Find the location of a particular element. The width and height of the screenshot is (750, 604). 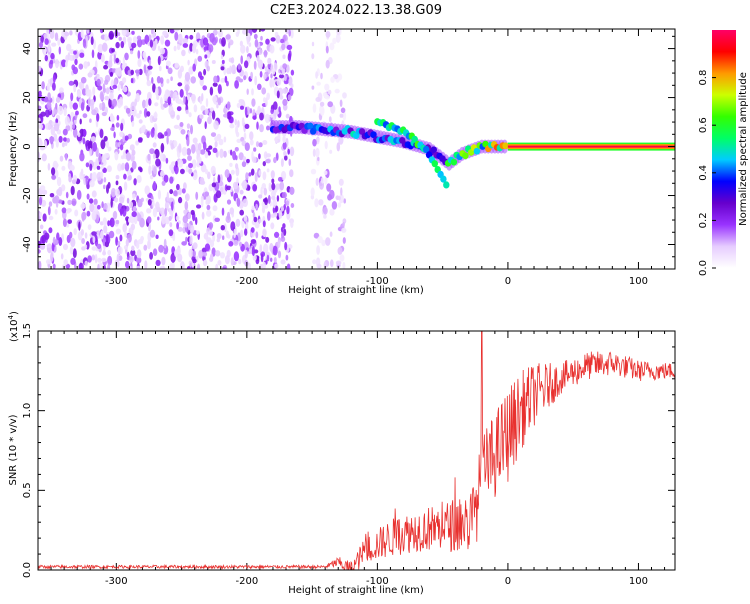

x-tick-label: -200 is located at coordinates (247, 581).